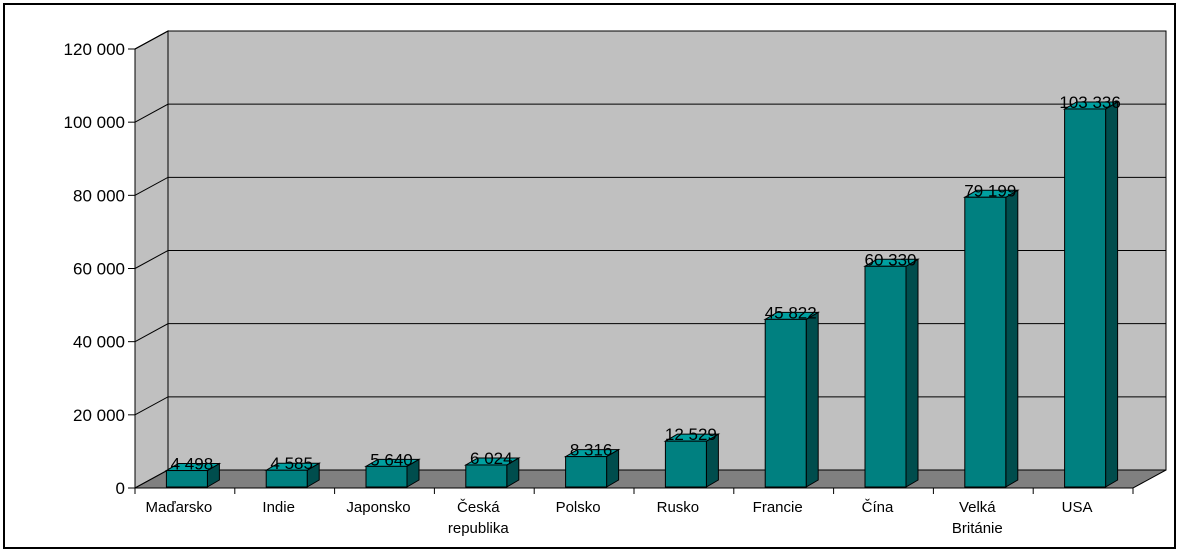 Image resolution: width=1183 pixels, height=556 pixels. I want to click on category-label-line: Maďarsko, so click(179, 507).